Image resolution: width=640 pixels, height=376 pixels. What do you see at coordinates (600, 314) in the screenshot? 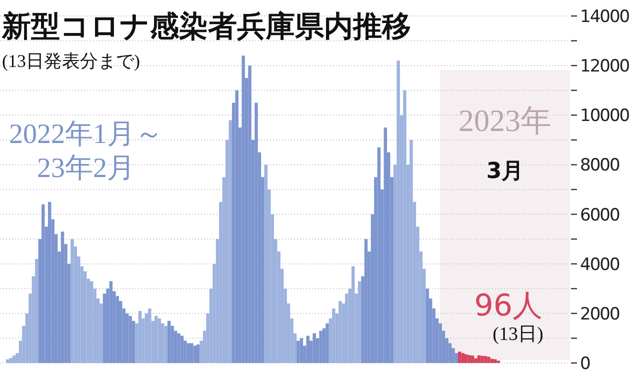
I see `y-tick-label: 2000` at bounding box center [600, 314].